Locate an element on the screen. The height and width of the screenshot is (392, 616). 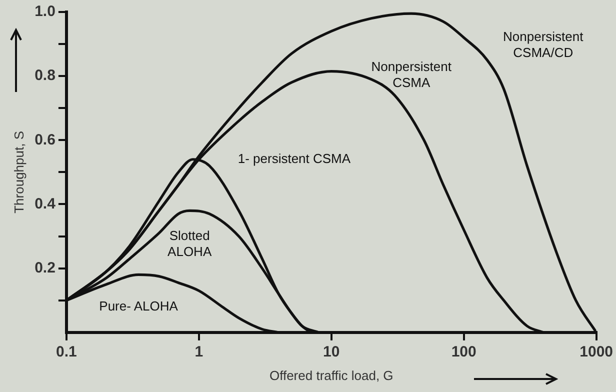
x-axis-title: Offered traffic load, G is located at coordinates (331, 375).